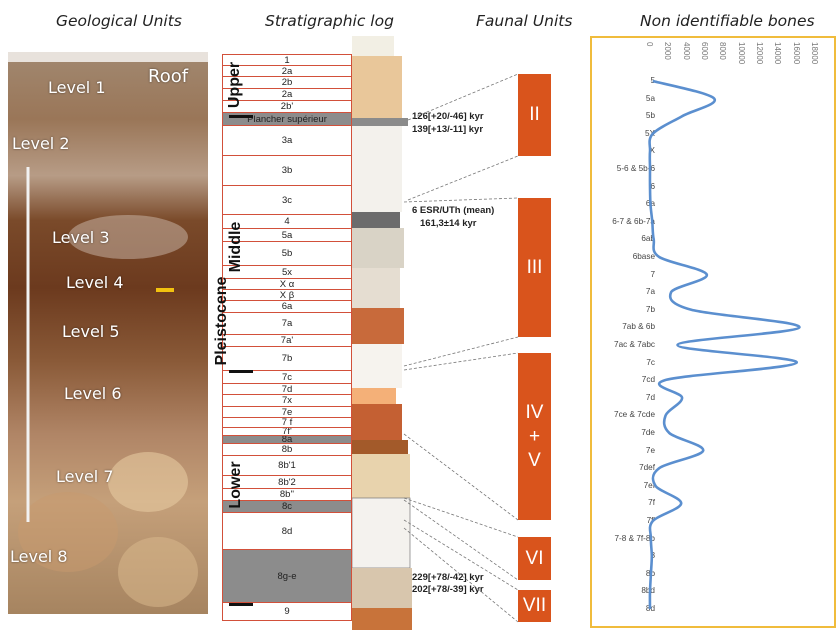  What do you see at coordinates (287, 481) in the screenshot?
I see `strat-layer-row: 8b'2` at bounding box center [287, 481].